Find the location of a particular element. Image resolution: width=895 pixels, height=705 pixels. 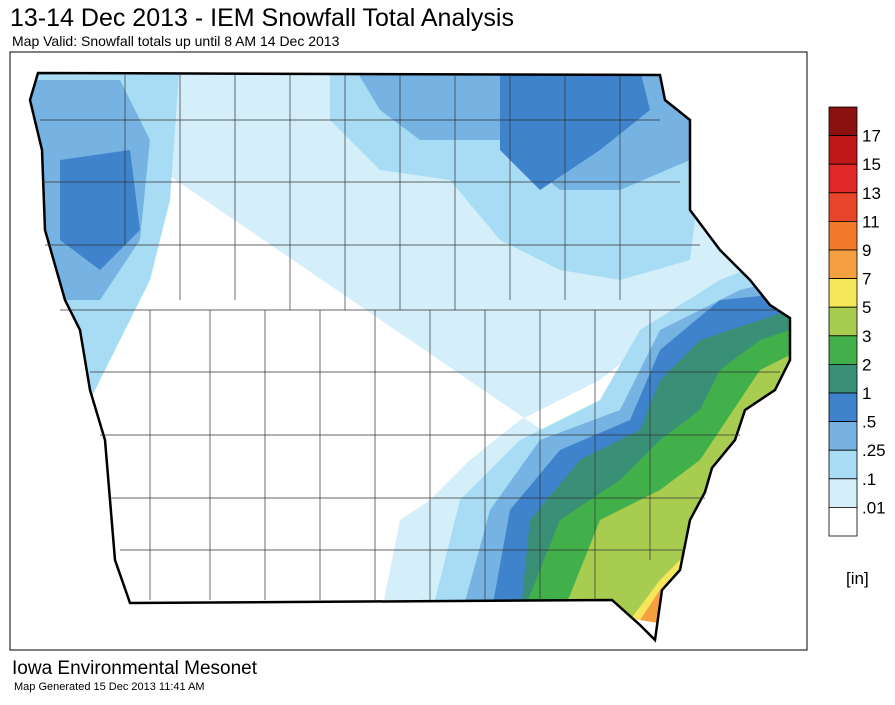

legend-label: 5 is located at coordinates (866, 307).